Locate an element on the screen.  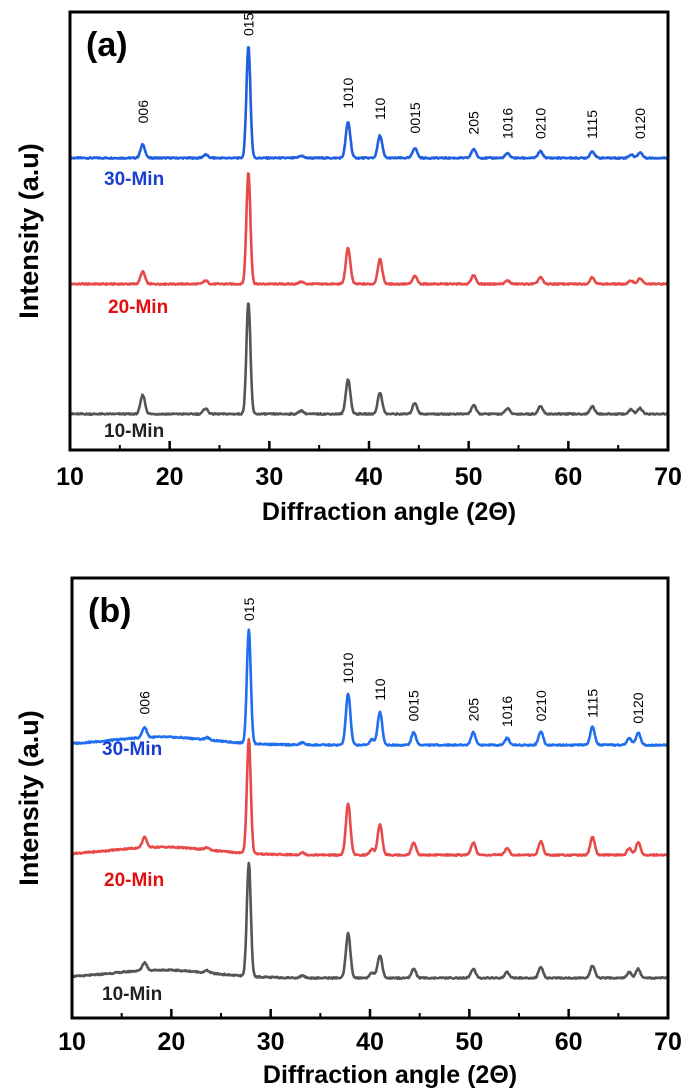
panel-label: (a) is located at coordinates (107, 45).